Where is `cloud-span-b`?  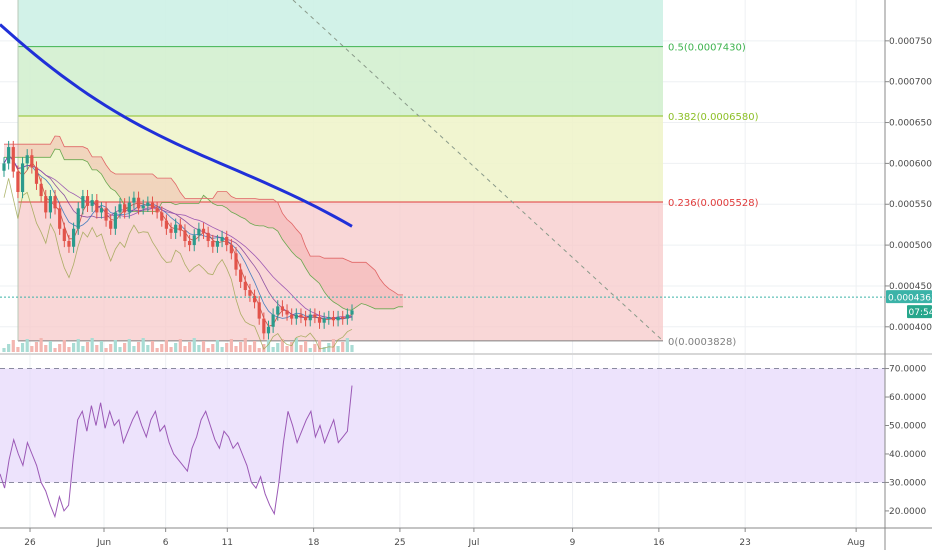
cloud-span-b is located at coordinates (203, 215).